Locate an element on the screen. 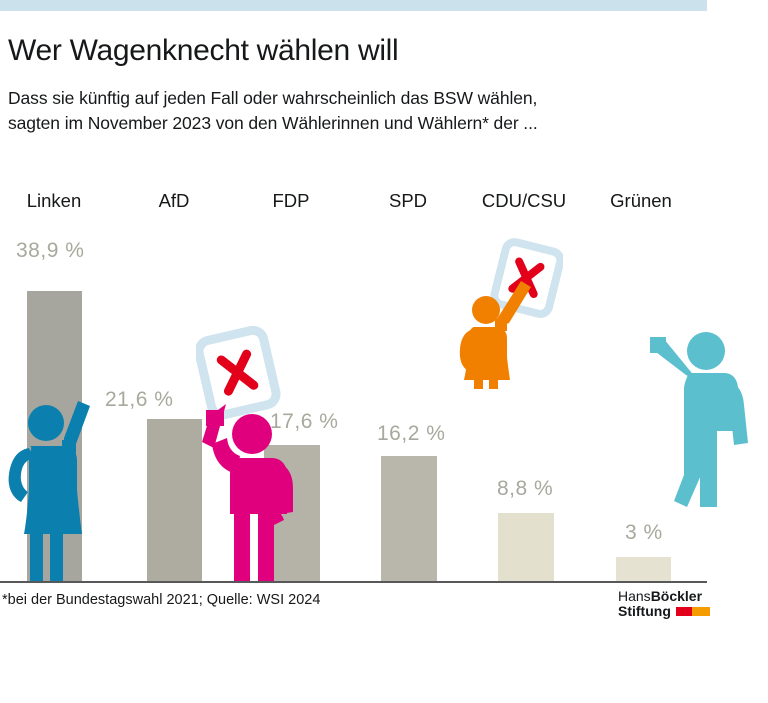 The height and width of the screenshot is (703, 768). ballot-card-cdu is located at coordinates (526, 278).